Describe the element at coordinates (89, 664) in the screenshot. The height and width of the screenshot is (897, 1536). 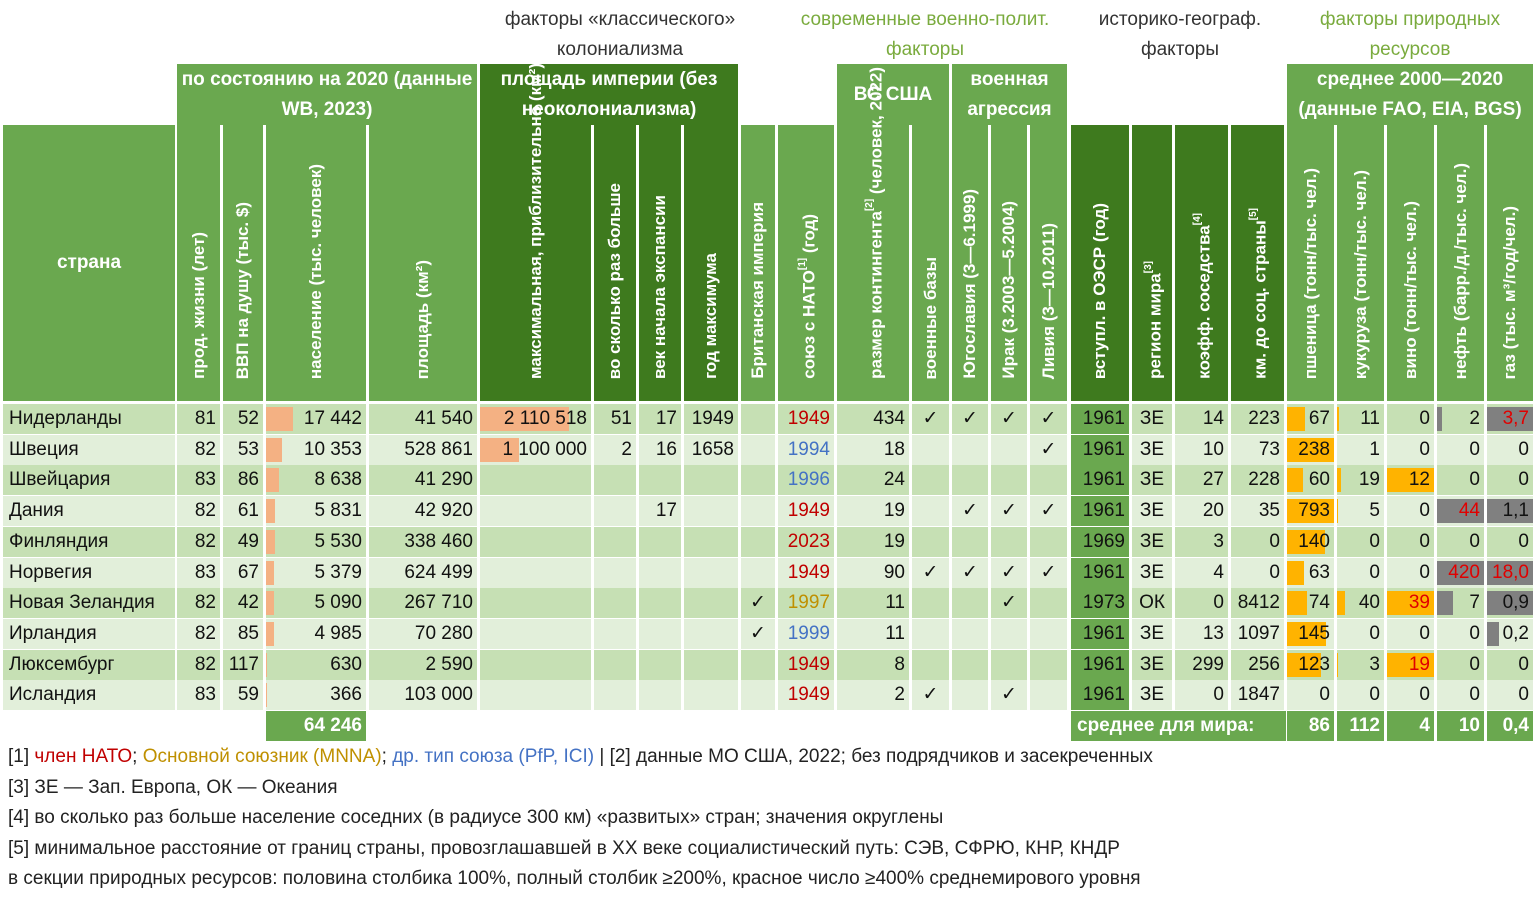
I see `table-row-country: Люксембург` at that location.